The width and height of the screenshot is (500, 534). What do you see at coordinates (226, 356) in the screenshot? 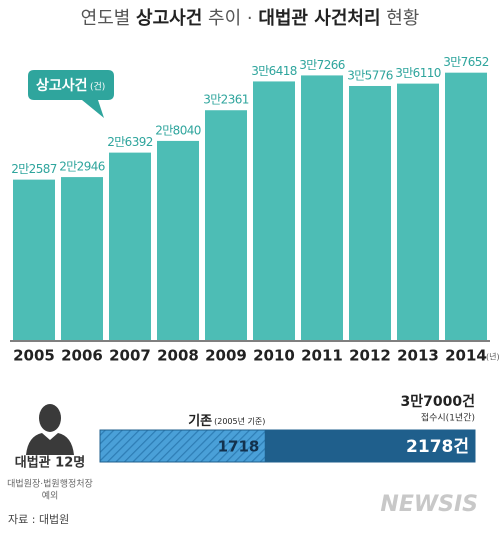
I see `x-tick-label: 2009` at bounding box center [226, 356].